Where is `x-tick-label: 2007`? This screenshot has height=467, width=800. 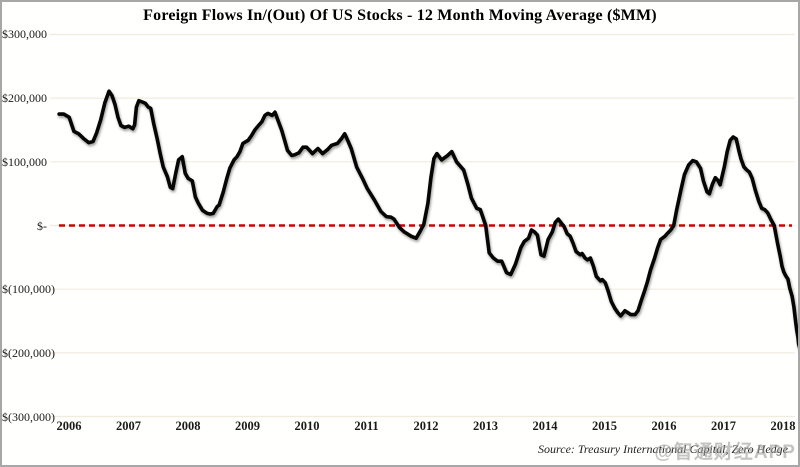 x-tick-label: 2007 is located at coordinates (128, 426).